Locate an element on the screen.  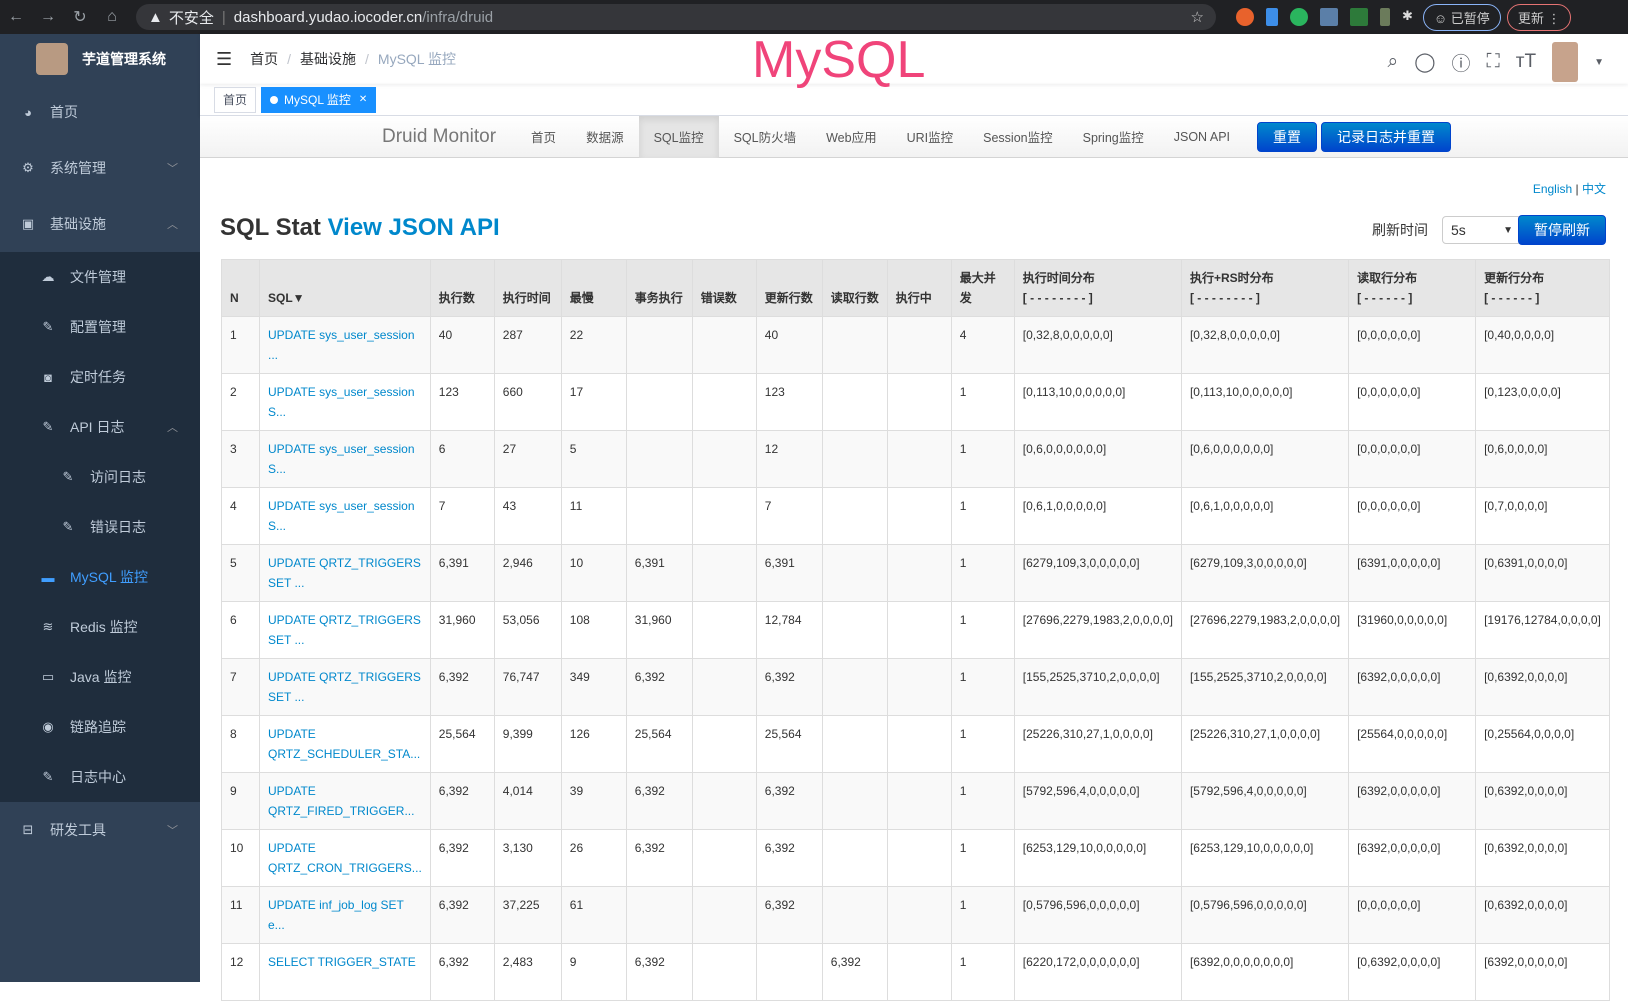
sidebar-item-infra: ▣ 基础设施 ︿ is located at coordinates (100, 224).